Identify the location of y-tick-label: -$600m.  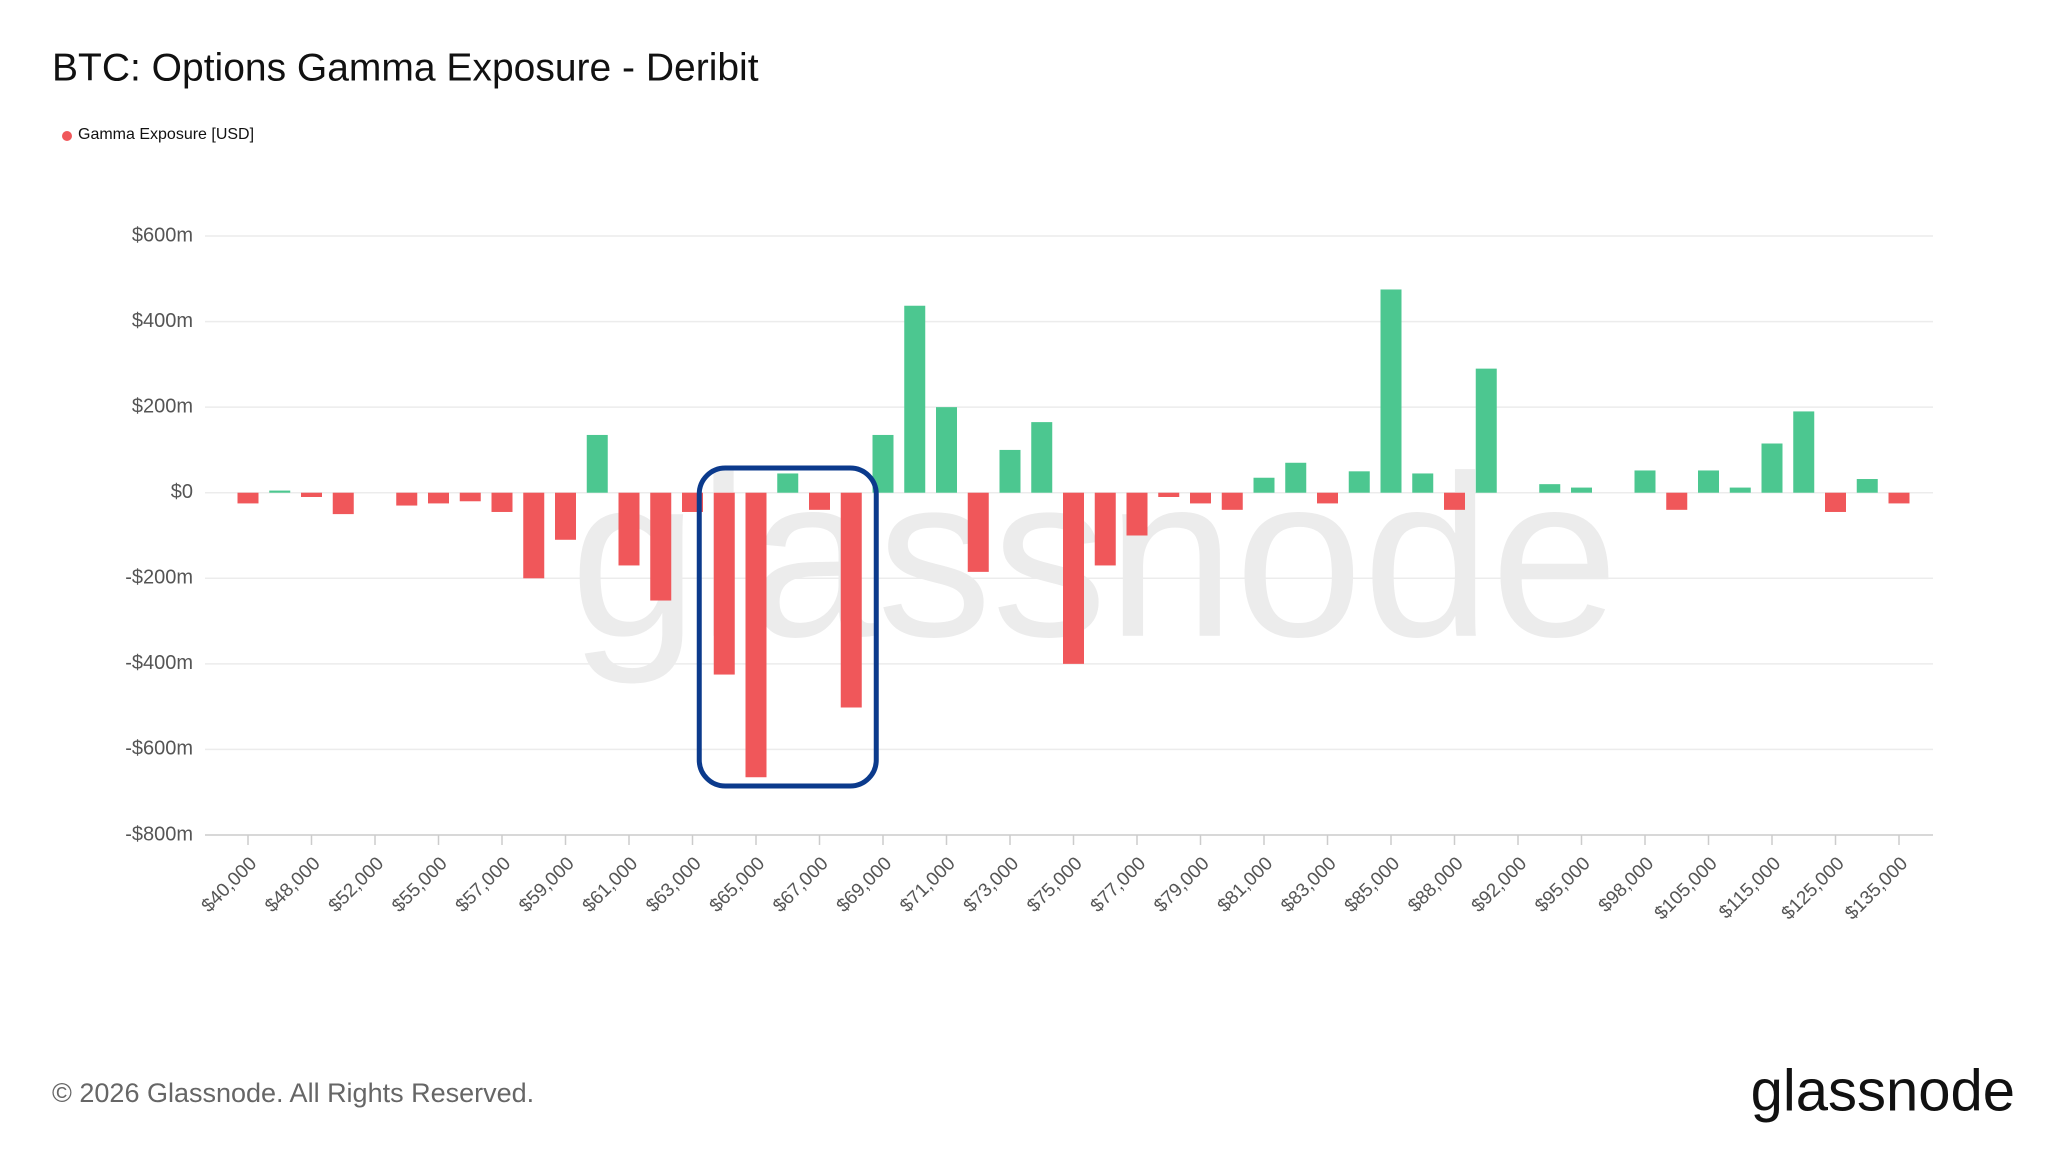
(159, 749).